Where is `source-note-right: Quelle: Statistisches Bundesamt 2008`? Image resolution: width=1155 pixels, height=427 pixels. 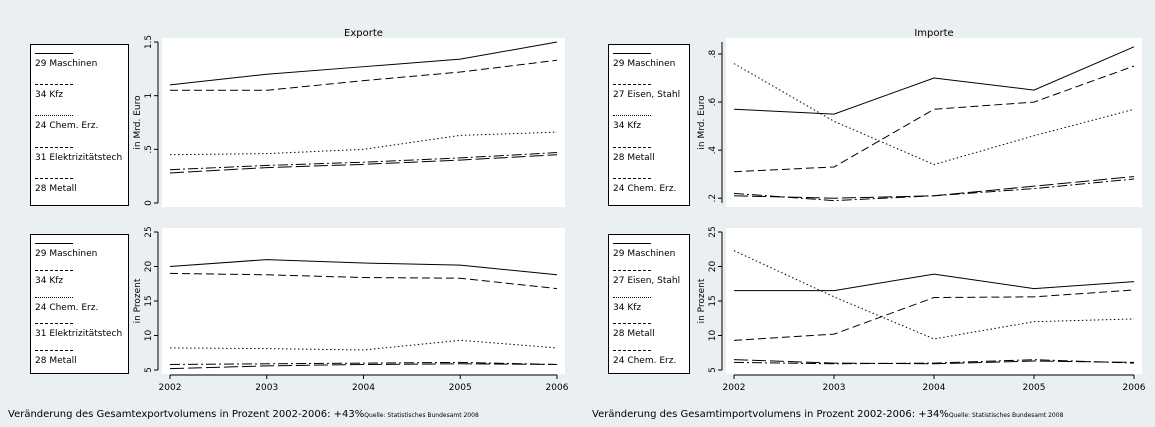 source-note-right: Quelle: Statistisches Bundesamt 2008 is located at coordinates (1006, 415).